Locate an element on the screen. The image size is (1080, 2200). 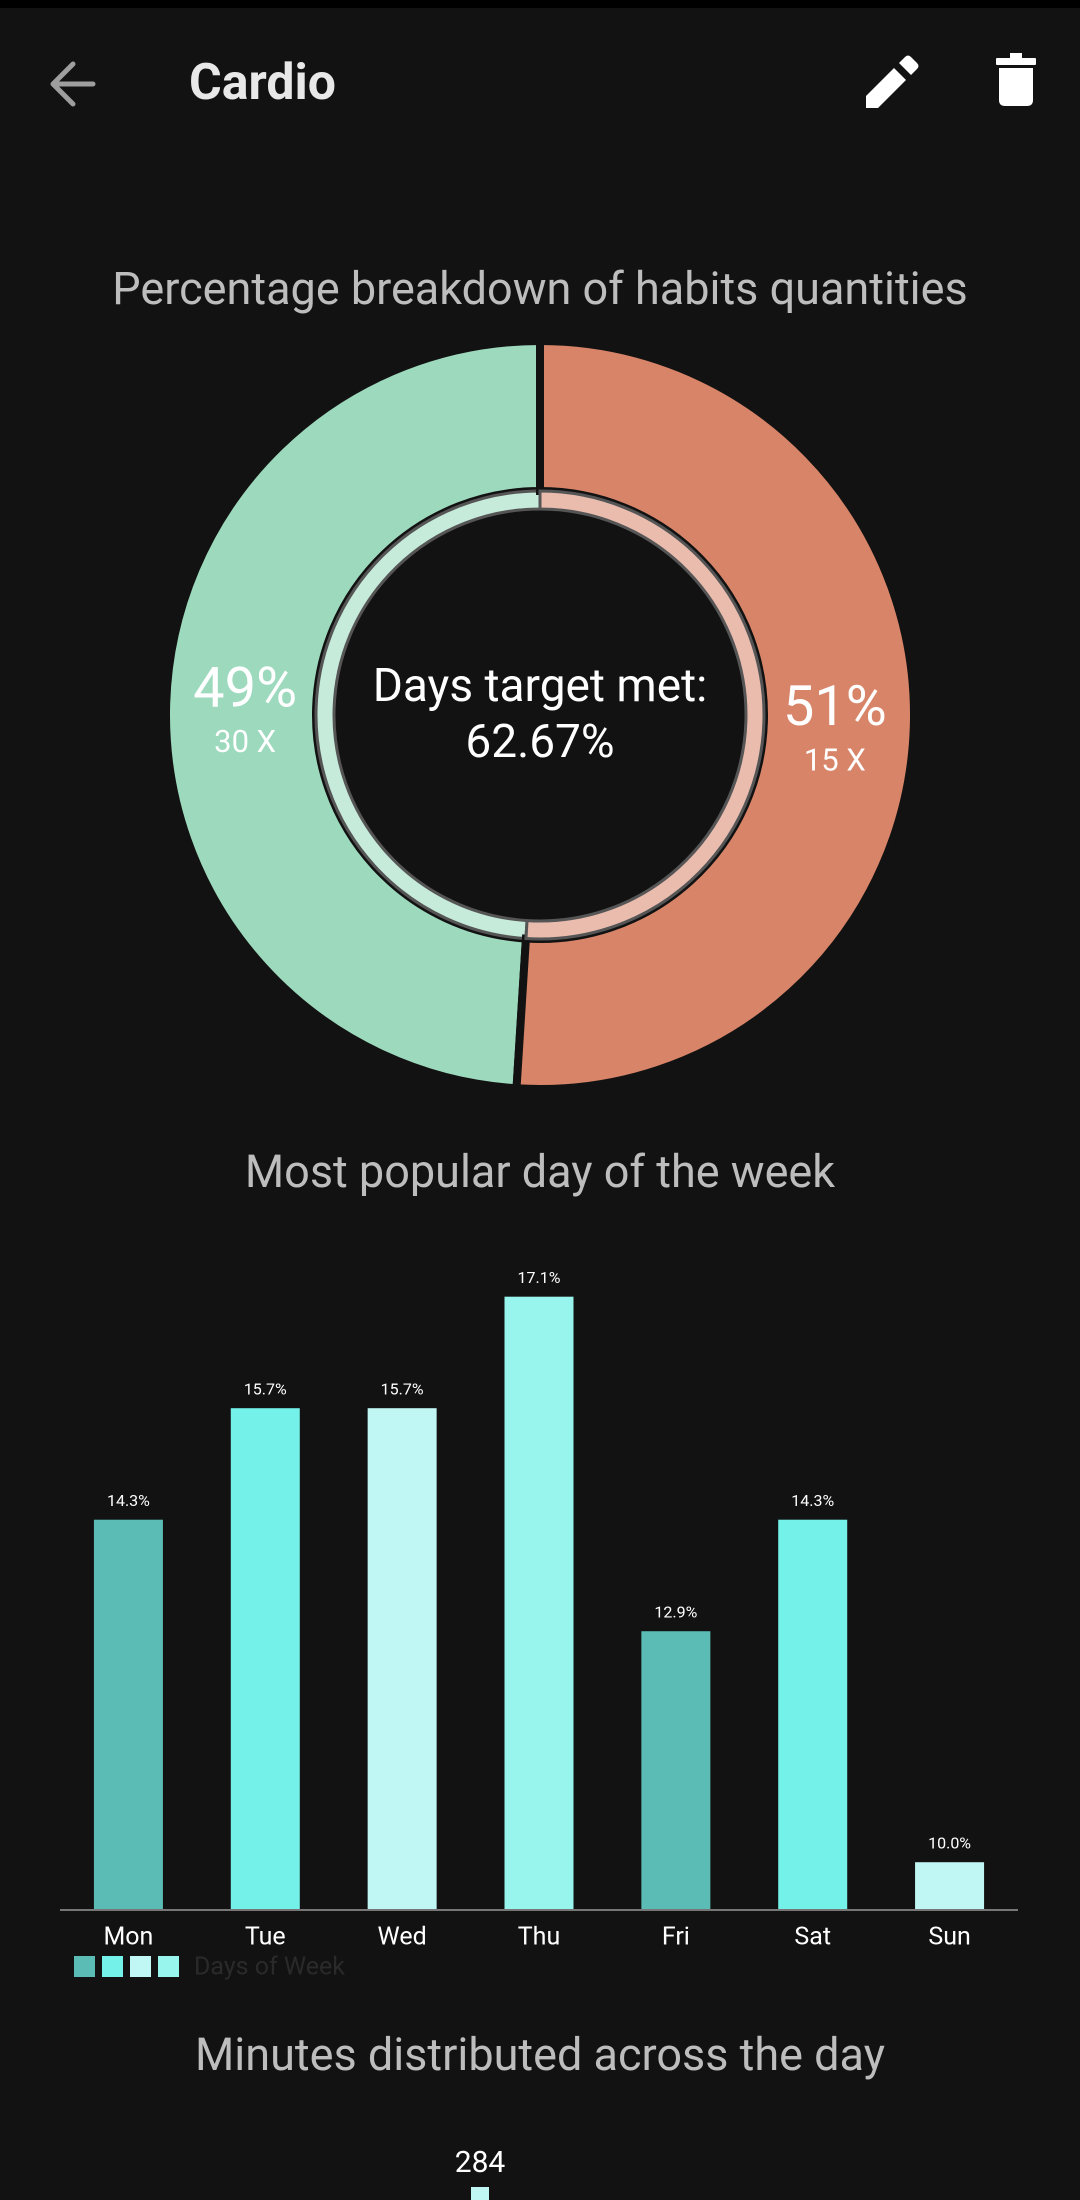
page-title: Cardio is located at coordinates (262, 83).